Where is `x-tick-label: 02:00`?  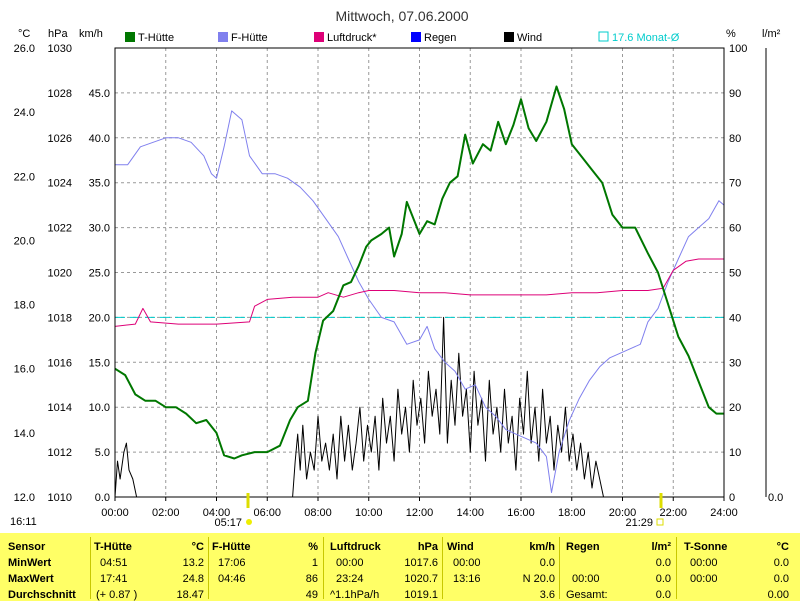
x-tick-label: 02:00 is located at coordinates (166, 513).